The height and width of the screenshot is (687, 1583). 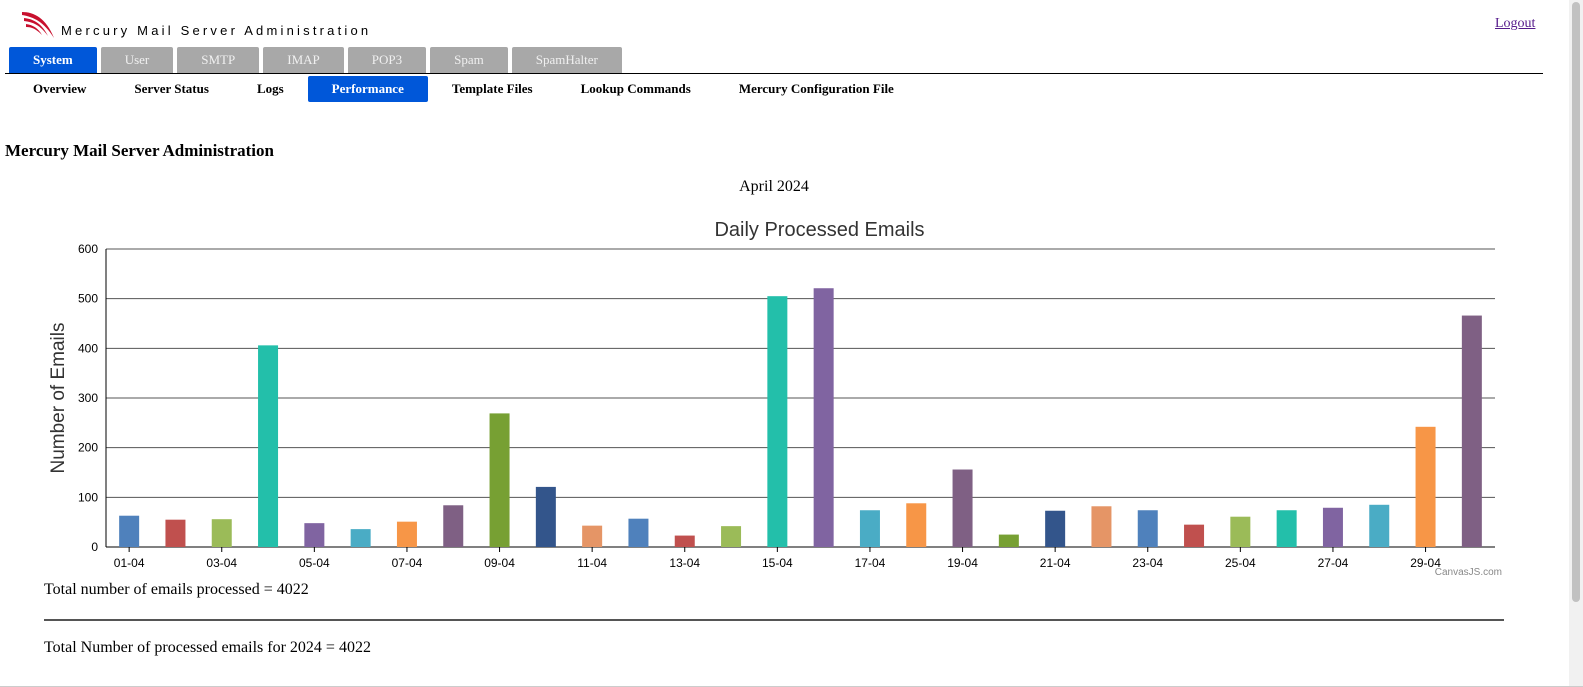 I want to click on x-tick-label: 05-04, so click(x=314, y=563).